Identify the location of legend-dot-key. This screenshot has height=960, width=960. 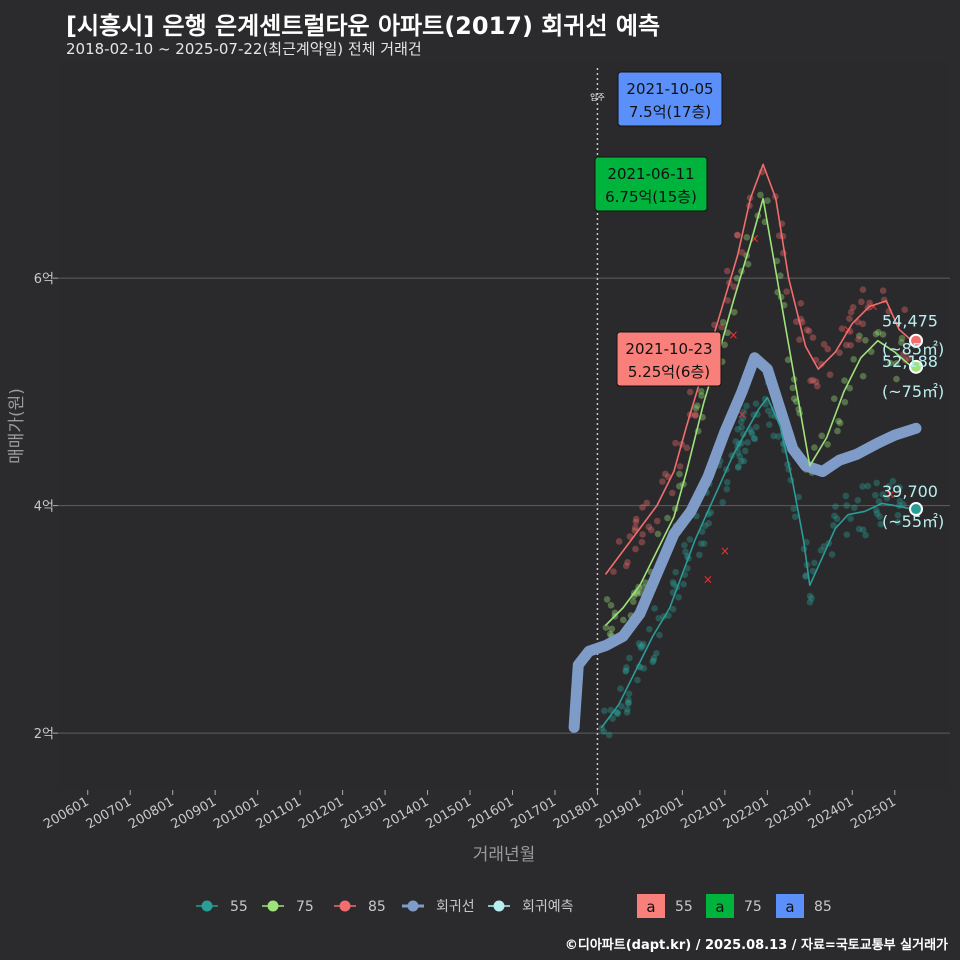
(413, 906).